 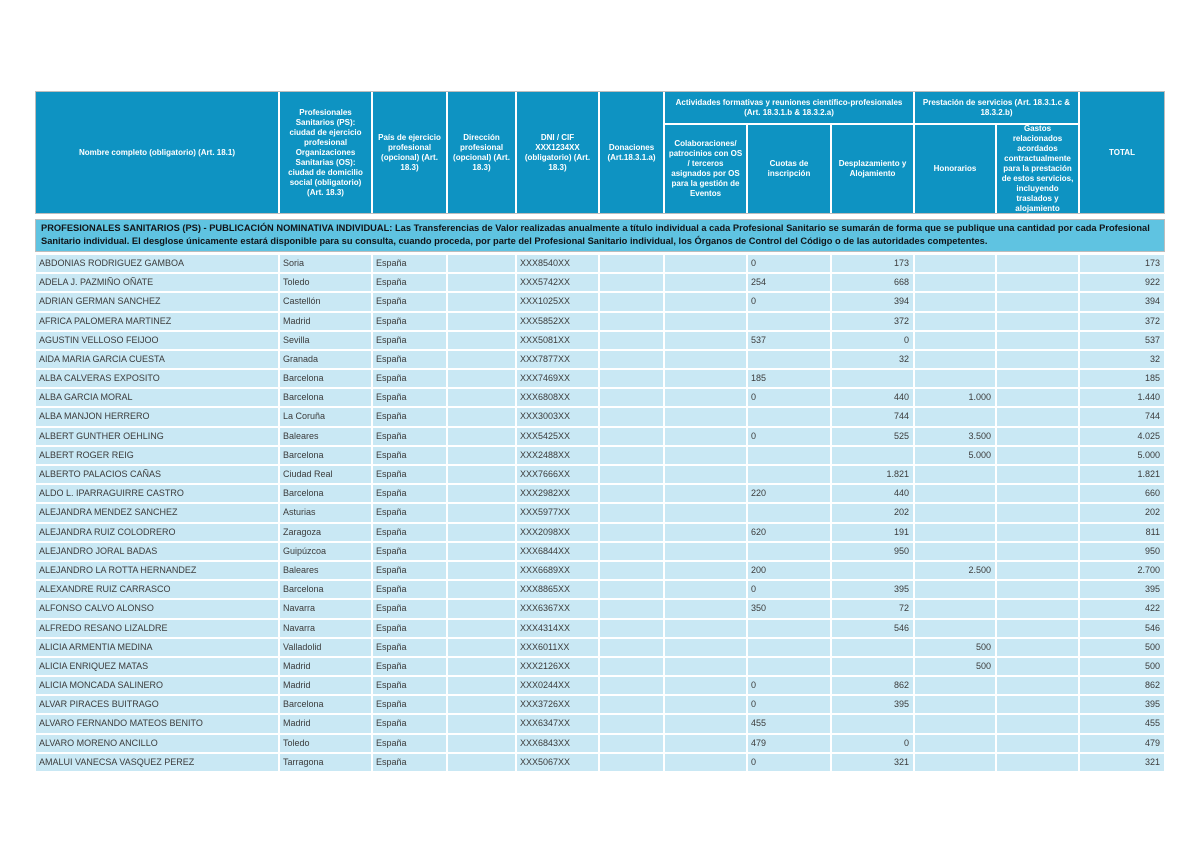 I want to click on cell-dni-cif: XXX8865XX, so click(x=557, y=590).